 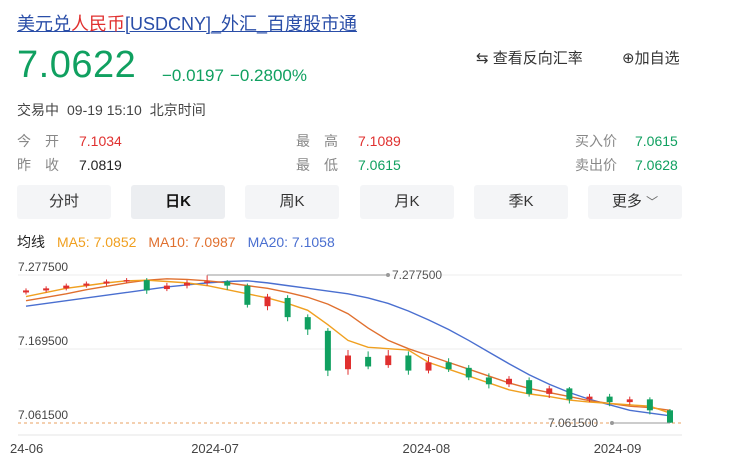 What do you see at coordinates (38, 165) in the screenshot?
I see `prev-close-label: 昨 收` at bounding box center [38, 165].